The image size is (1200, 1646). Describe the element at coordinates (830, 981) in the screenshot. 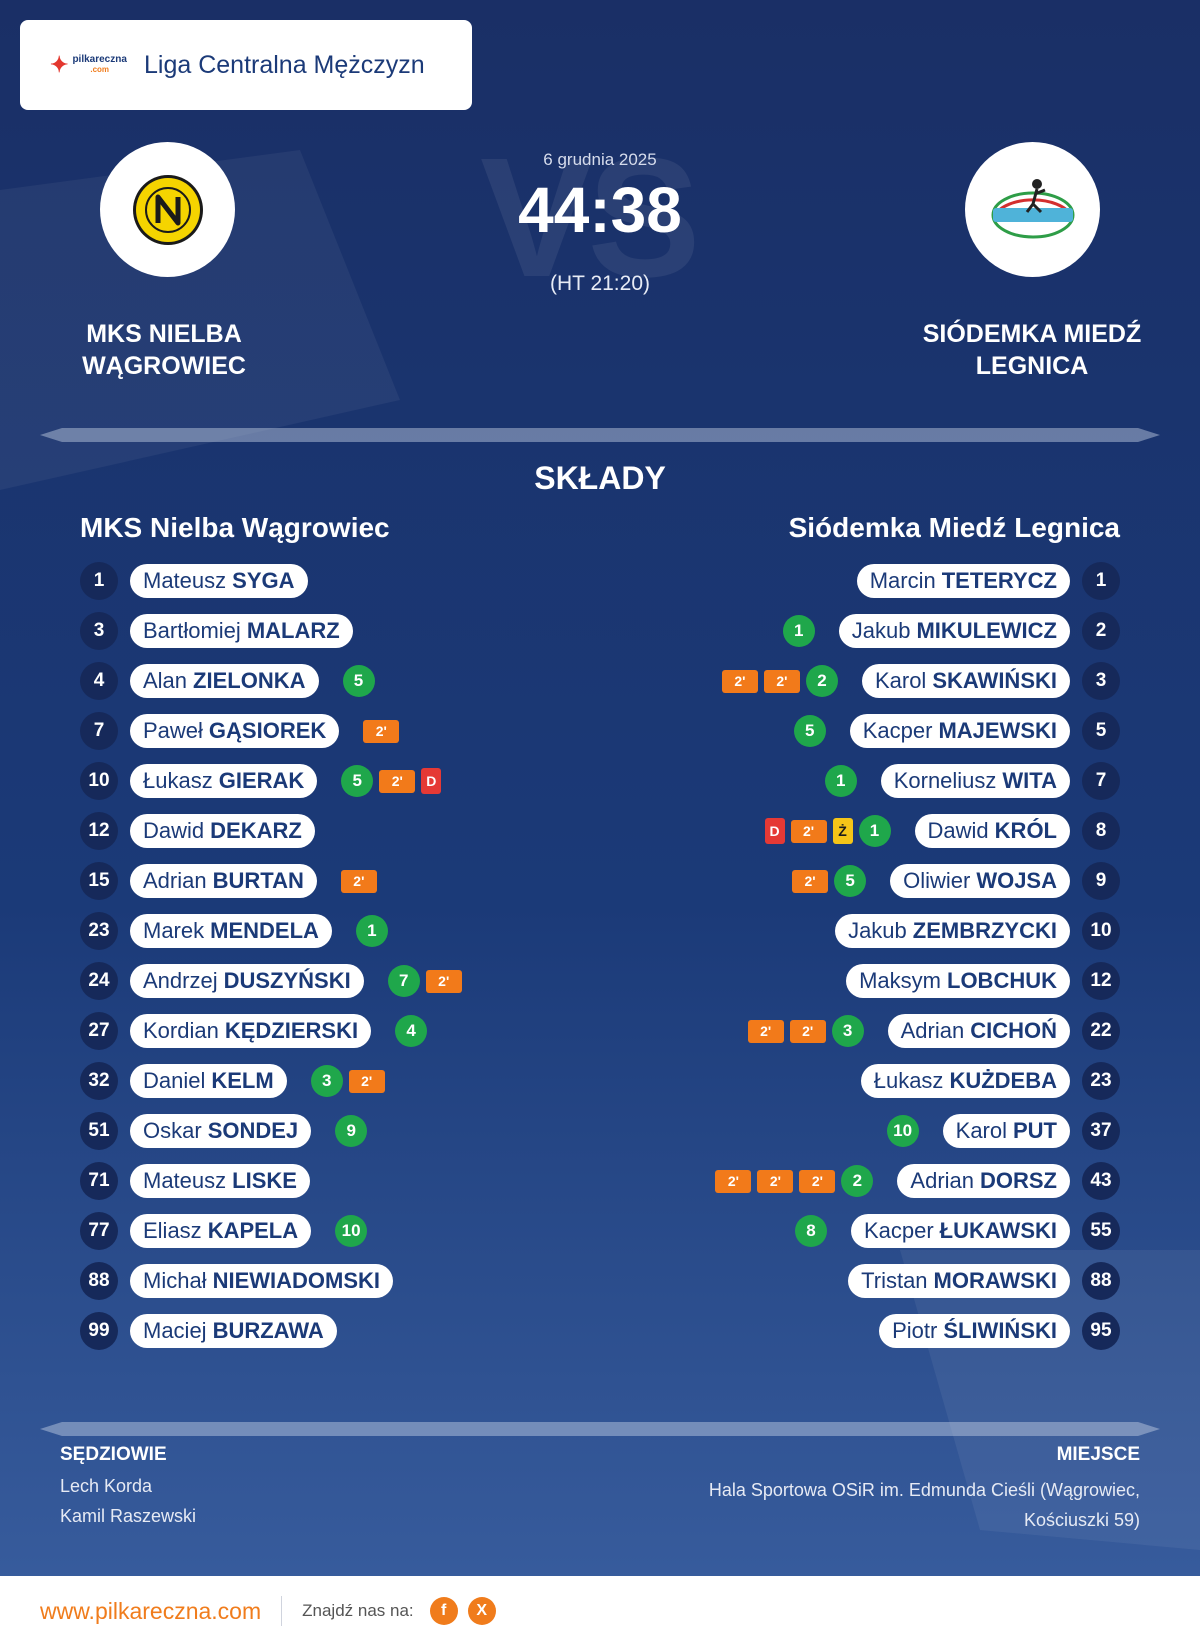

I see `player-row: 12 Maksym LOBCHUK` at that location.